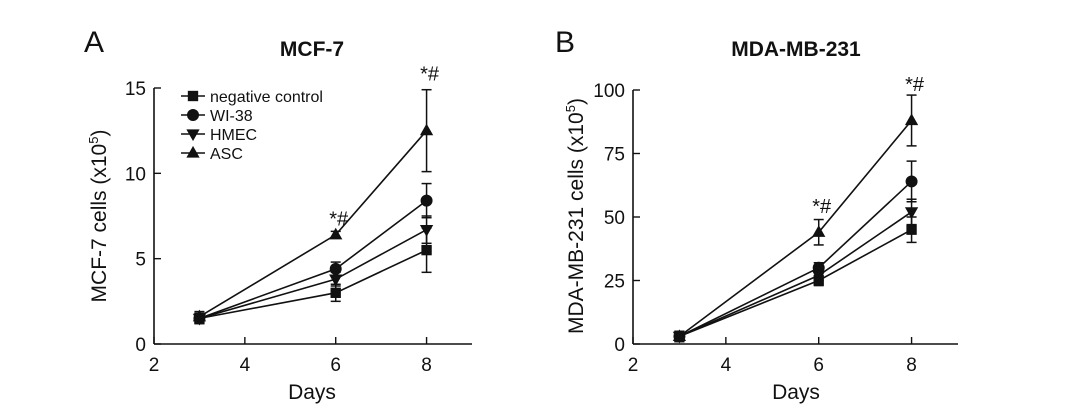 Image resolution: width=1080 pixels, height=417 pixels. I want to click on y-axis-label-b: MDA-MB-231 cells (x105), so click(575, 216).